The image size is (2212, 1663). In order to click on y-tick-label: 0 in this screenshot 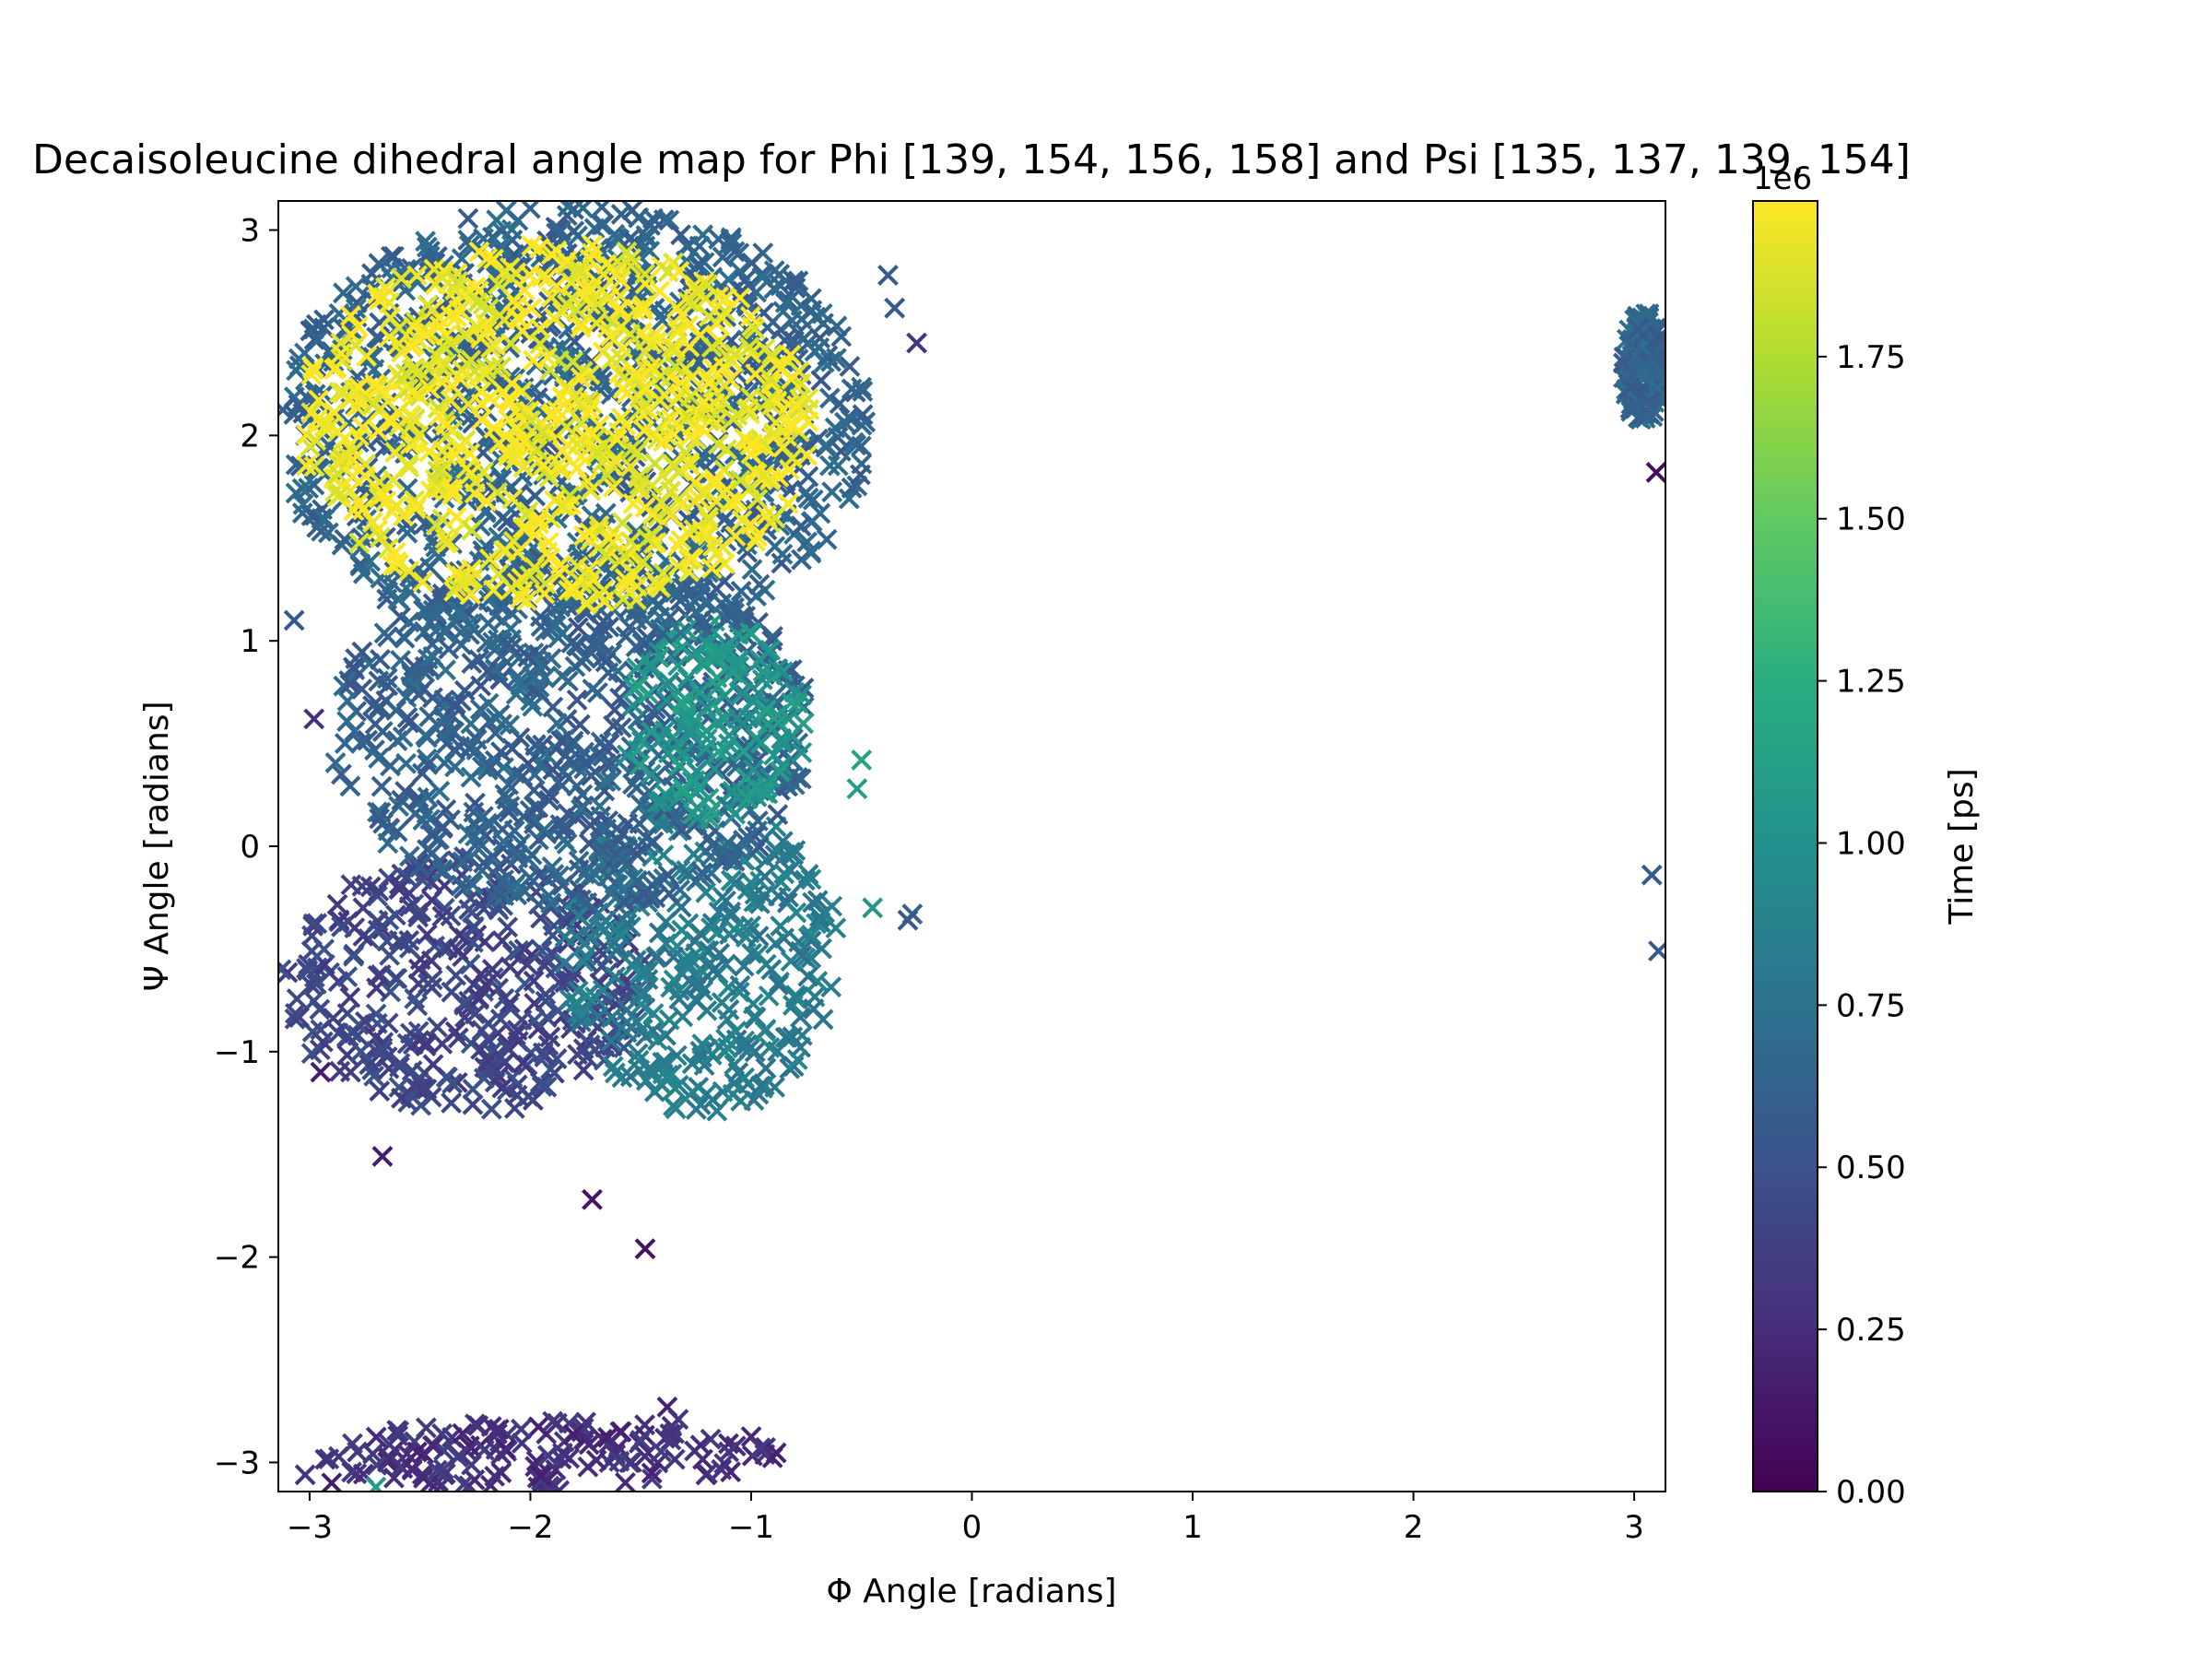, I will do `click(250, 847)`.